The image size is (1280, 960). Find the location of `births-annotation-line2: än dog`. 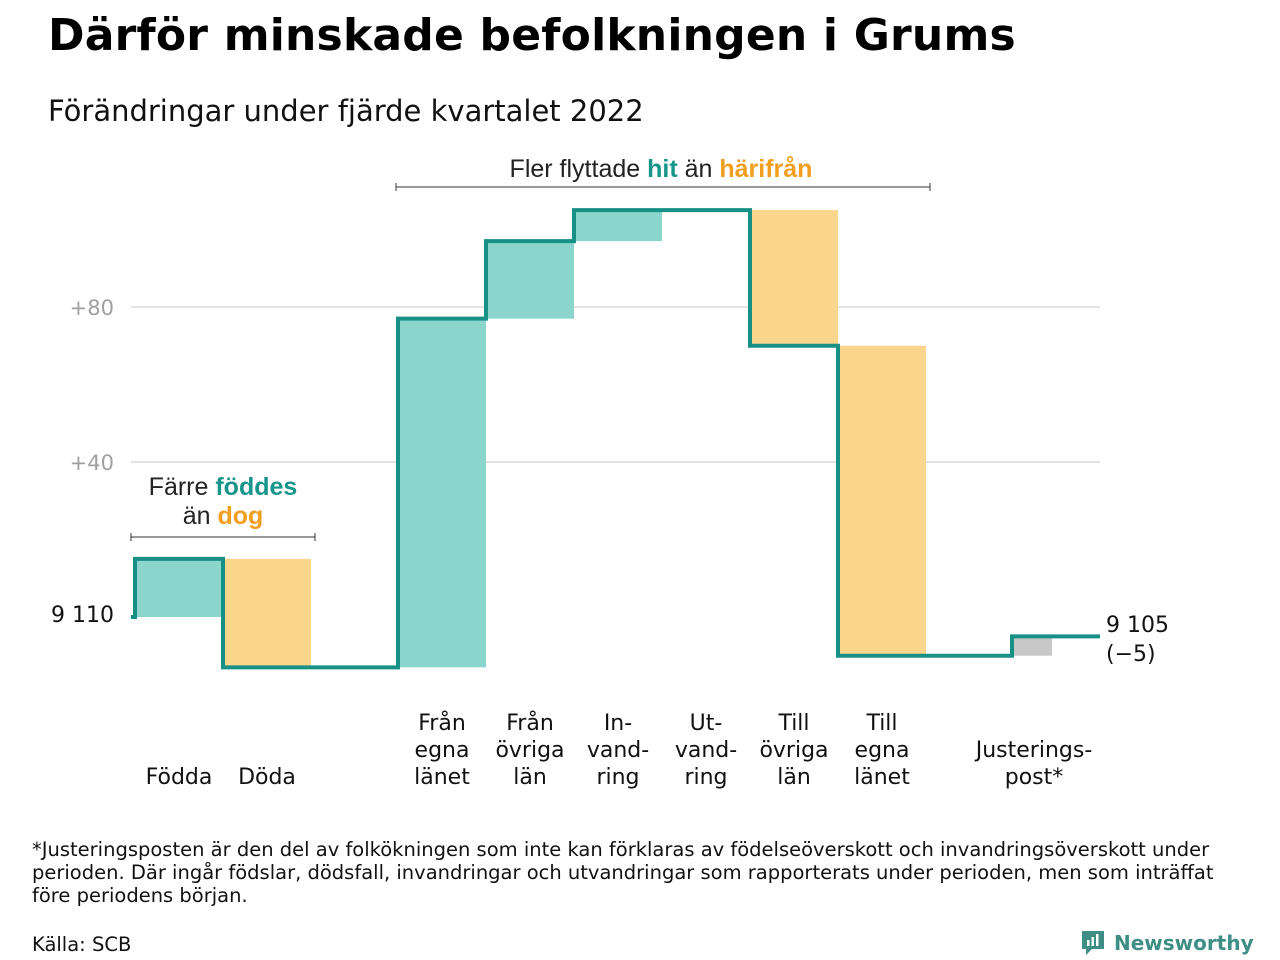

births-annotation-line2: än dog is located at coordinates (223, 516).